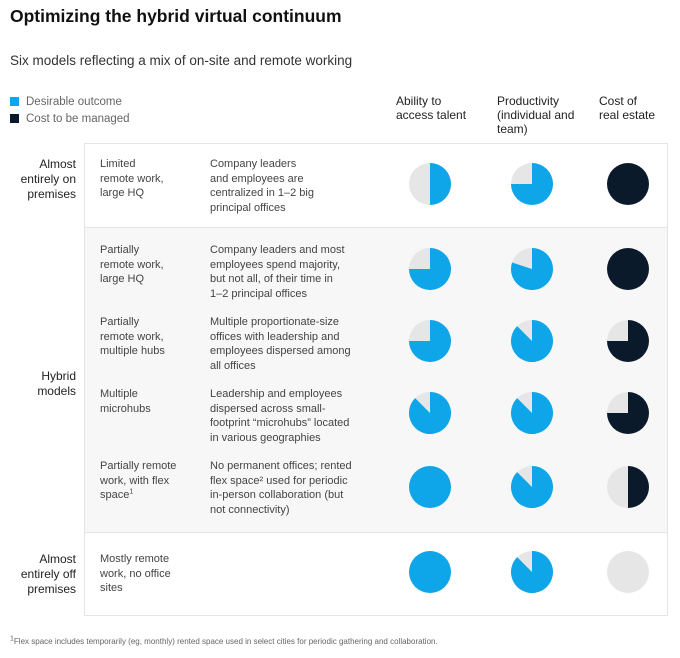  I want to click on model-name: Partially remote work, large HQ, so click(132, 265).